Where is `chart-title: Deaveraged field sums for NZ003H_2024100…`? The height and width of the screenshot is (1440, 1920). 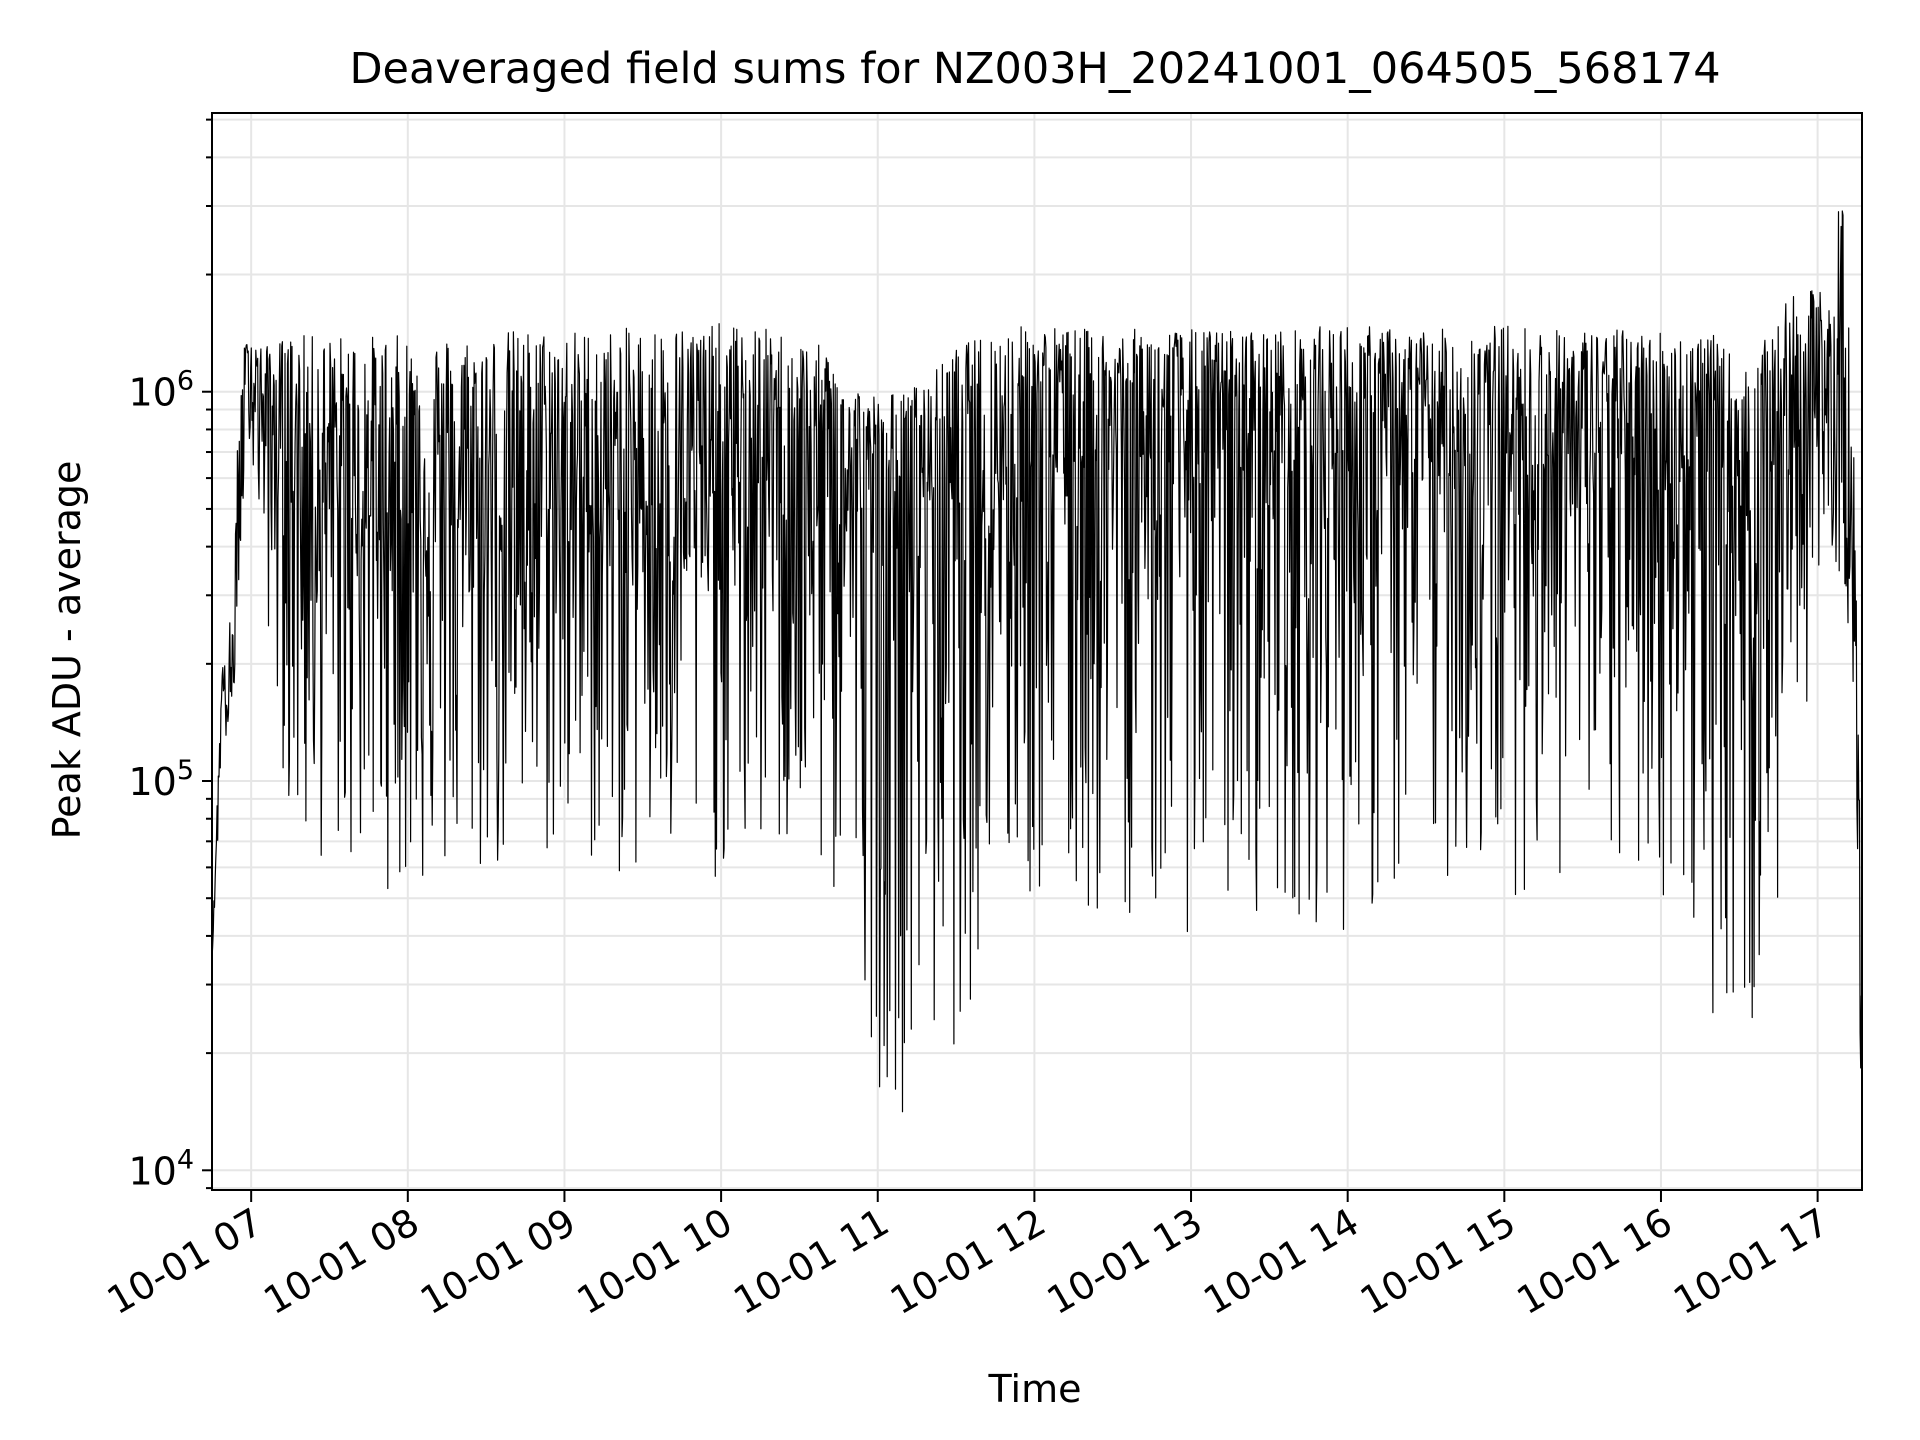
chart-title: Deaveraged field sums for NZ003H_2024100… is located at coordinates (1034, 69).